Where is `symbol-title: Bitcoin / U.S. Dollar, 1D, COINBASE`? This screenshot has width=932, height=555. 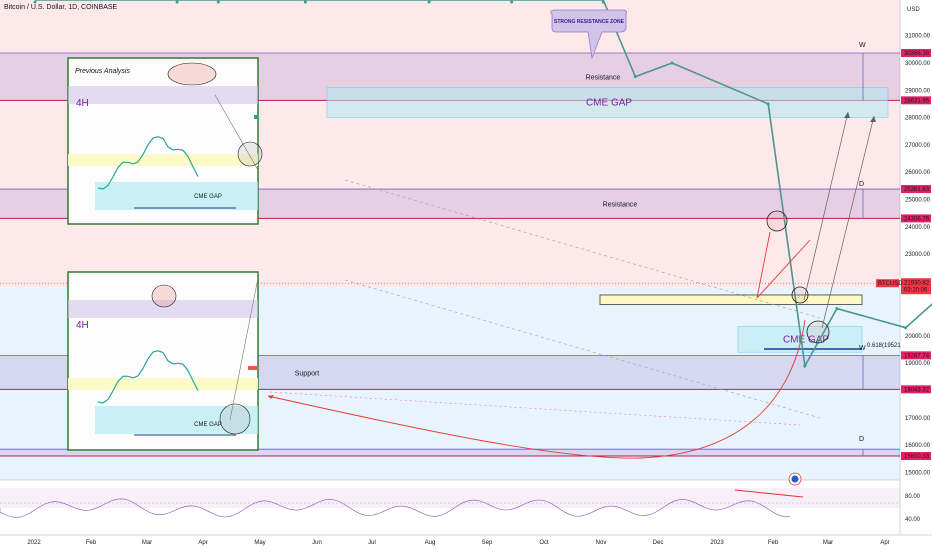 symbol-title: Bitcoin / U.S. Dollar, 1D, COINBASE is located at coordinates (61, 7).